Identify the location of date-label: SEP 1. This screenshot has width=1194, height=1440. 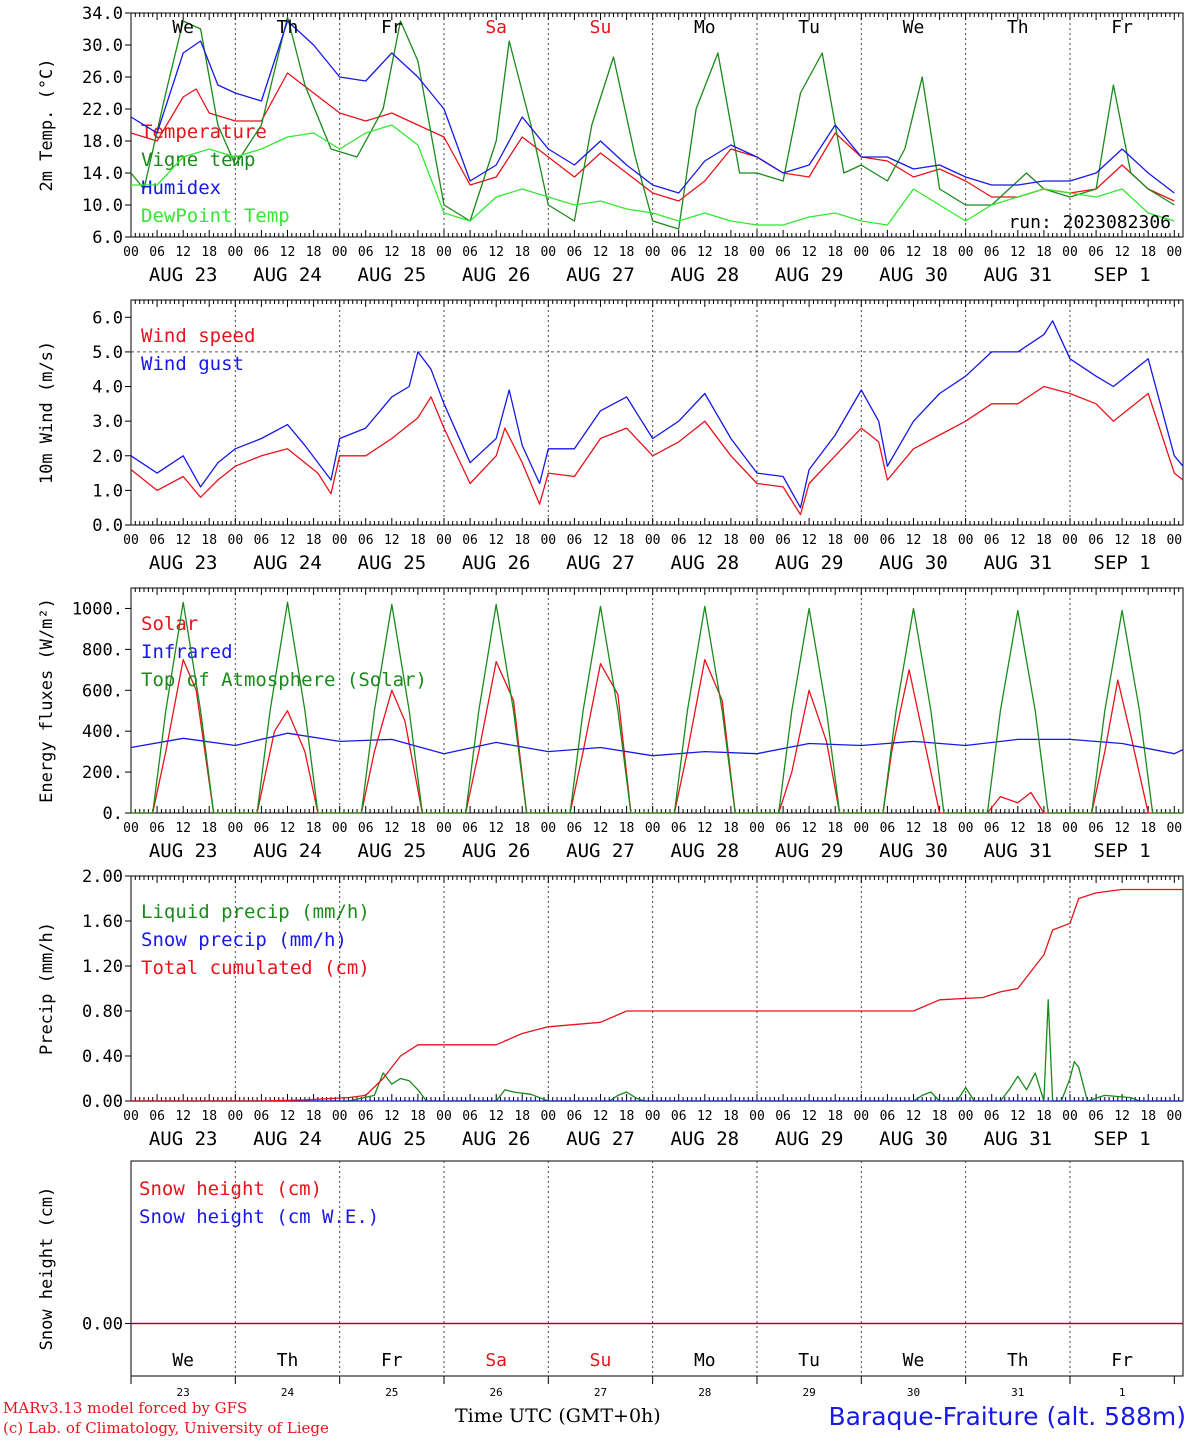
(1122, 851).